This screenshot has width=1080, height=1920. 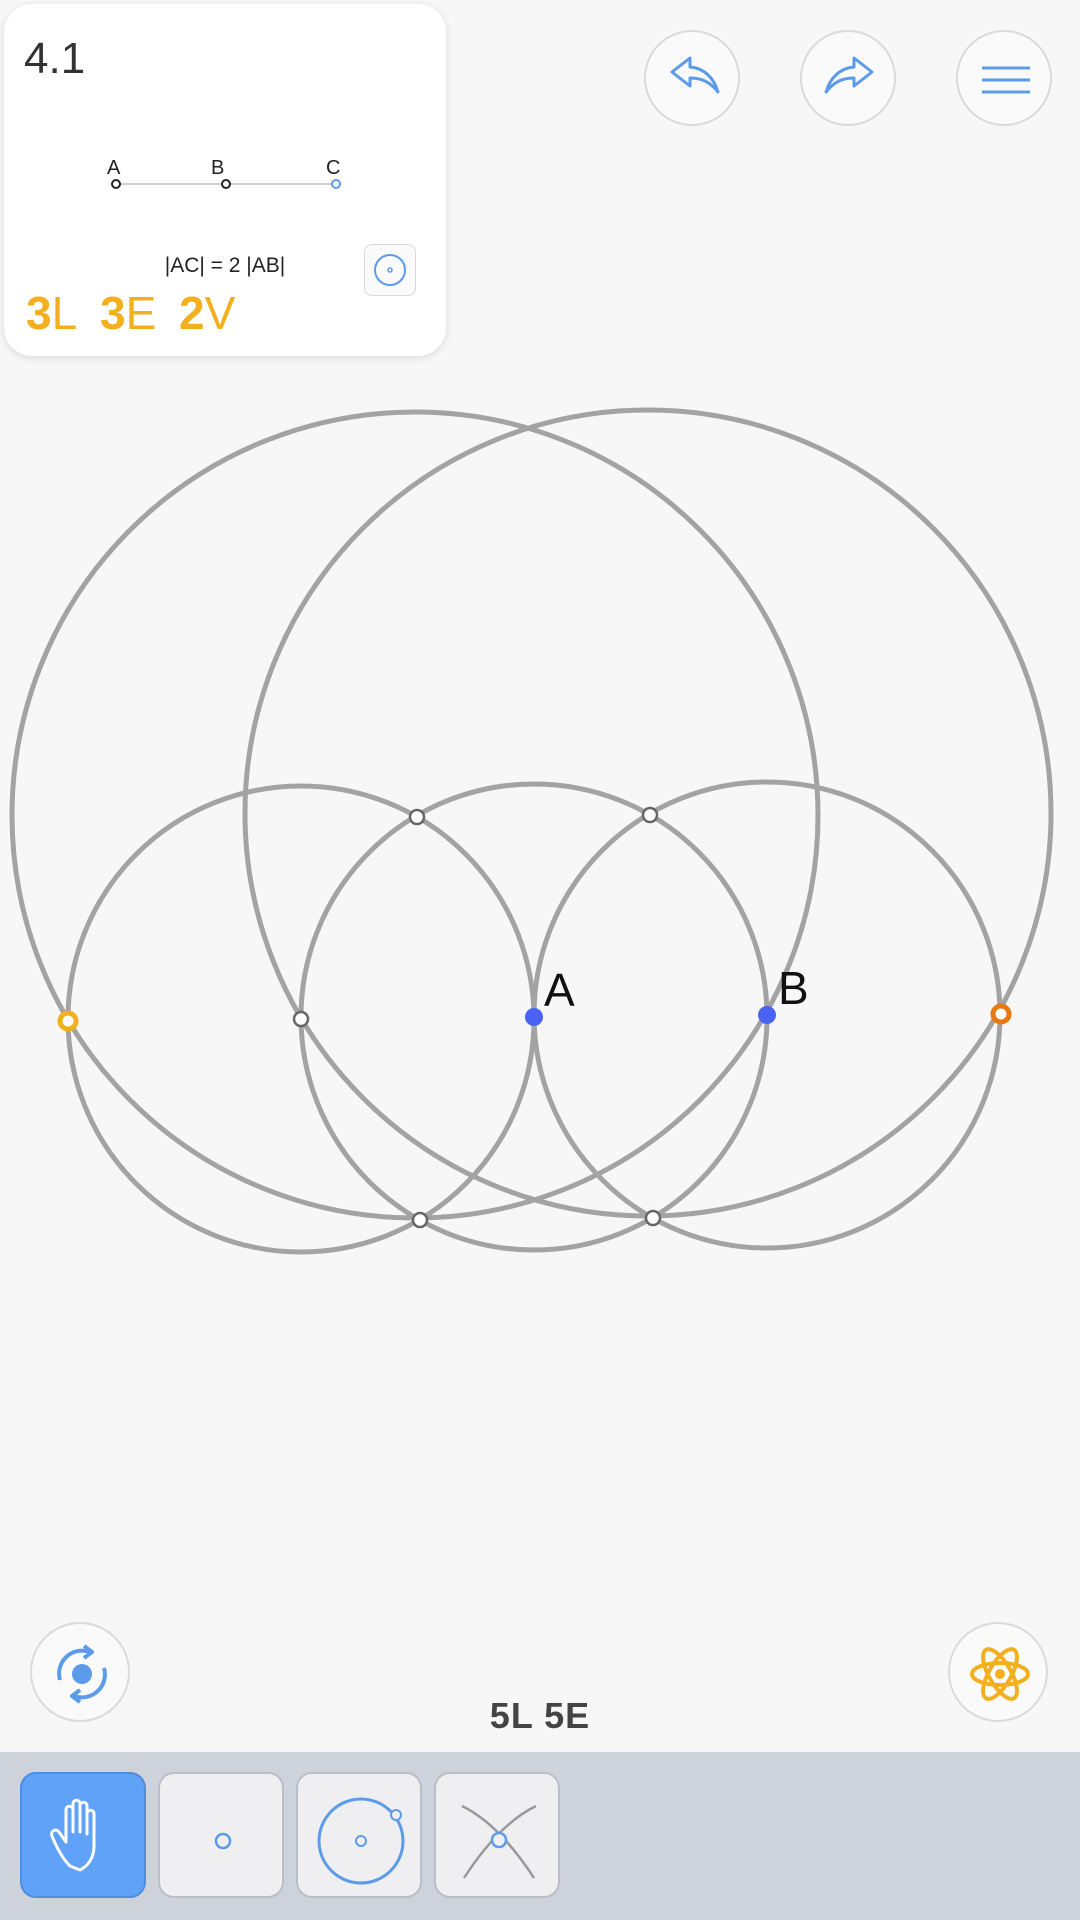 I want to click on goal-point-c, so click(x=336, y=184).